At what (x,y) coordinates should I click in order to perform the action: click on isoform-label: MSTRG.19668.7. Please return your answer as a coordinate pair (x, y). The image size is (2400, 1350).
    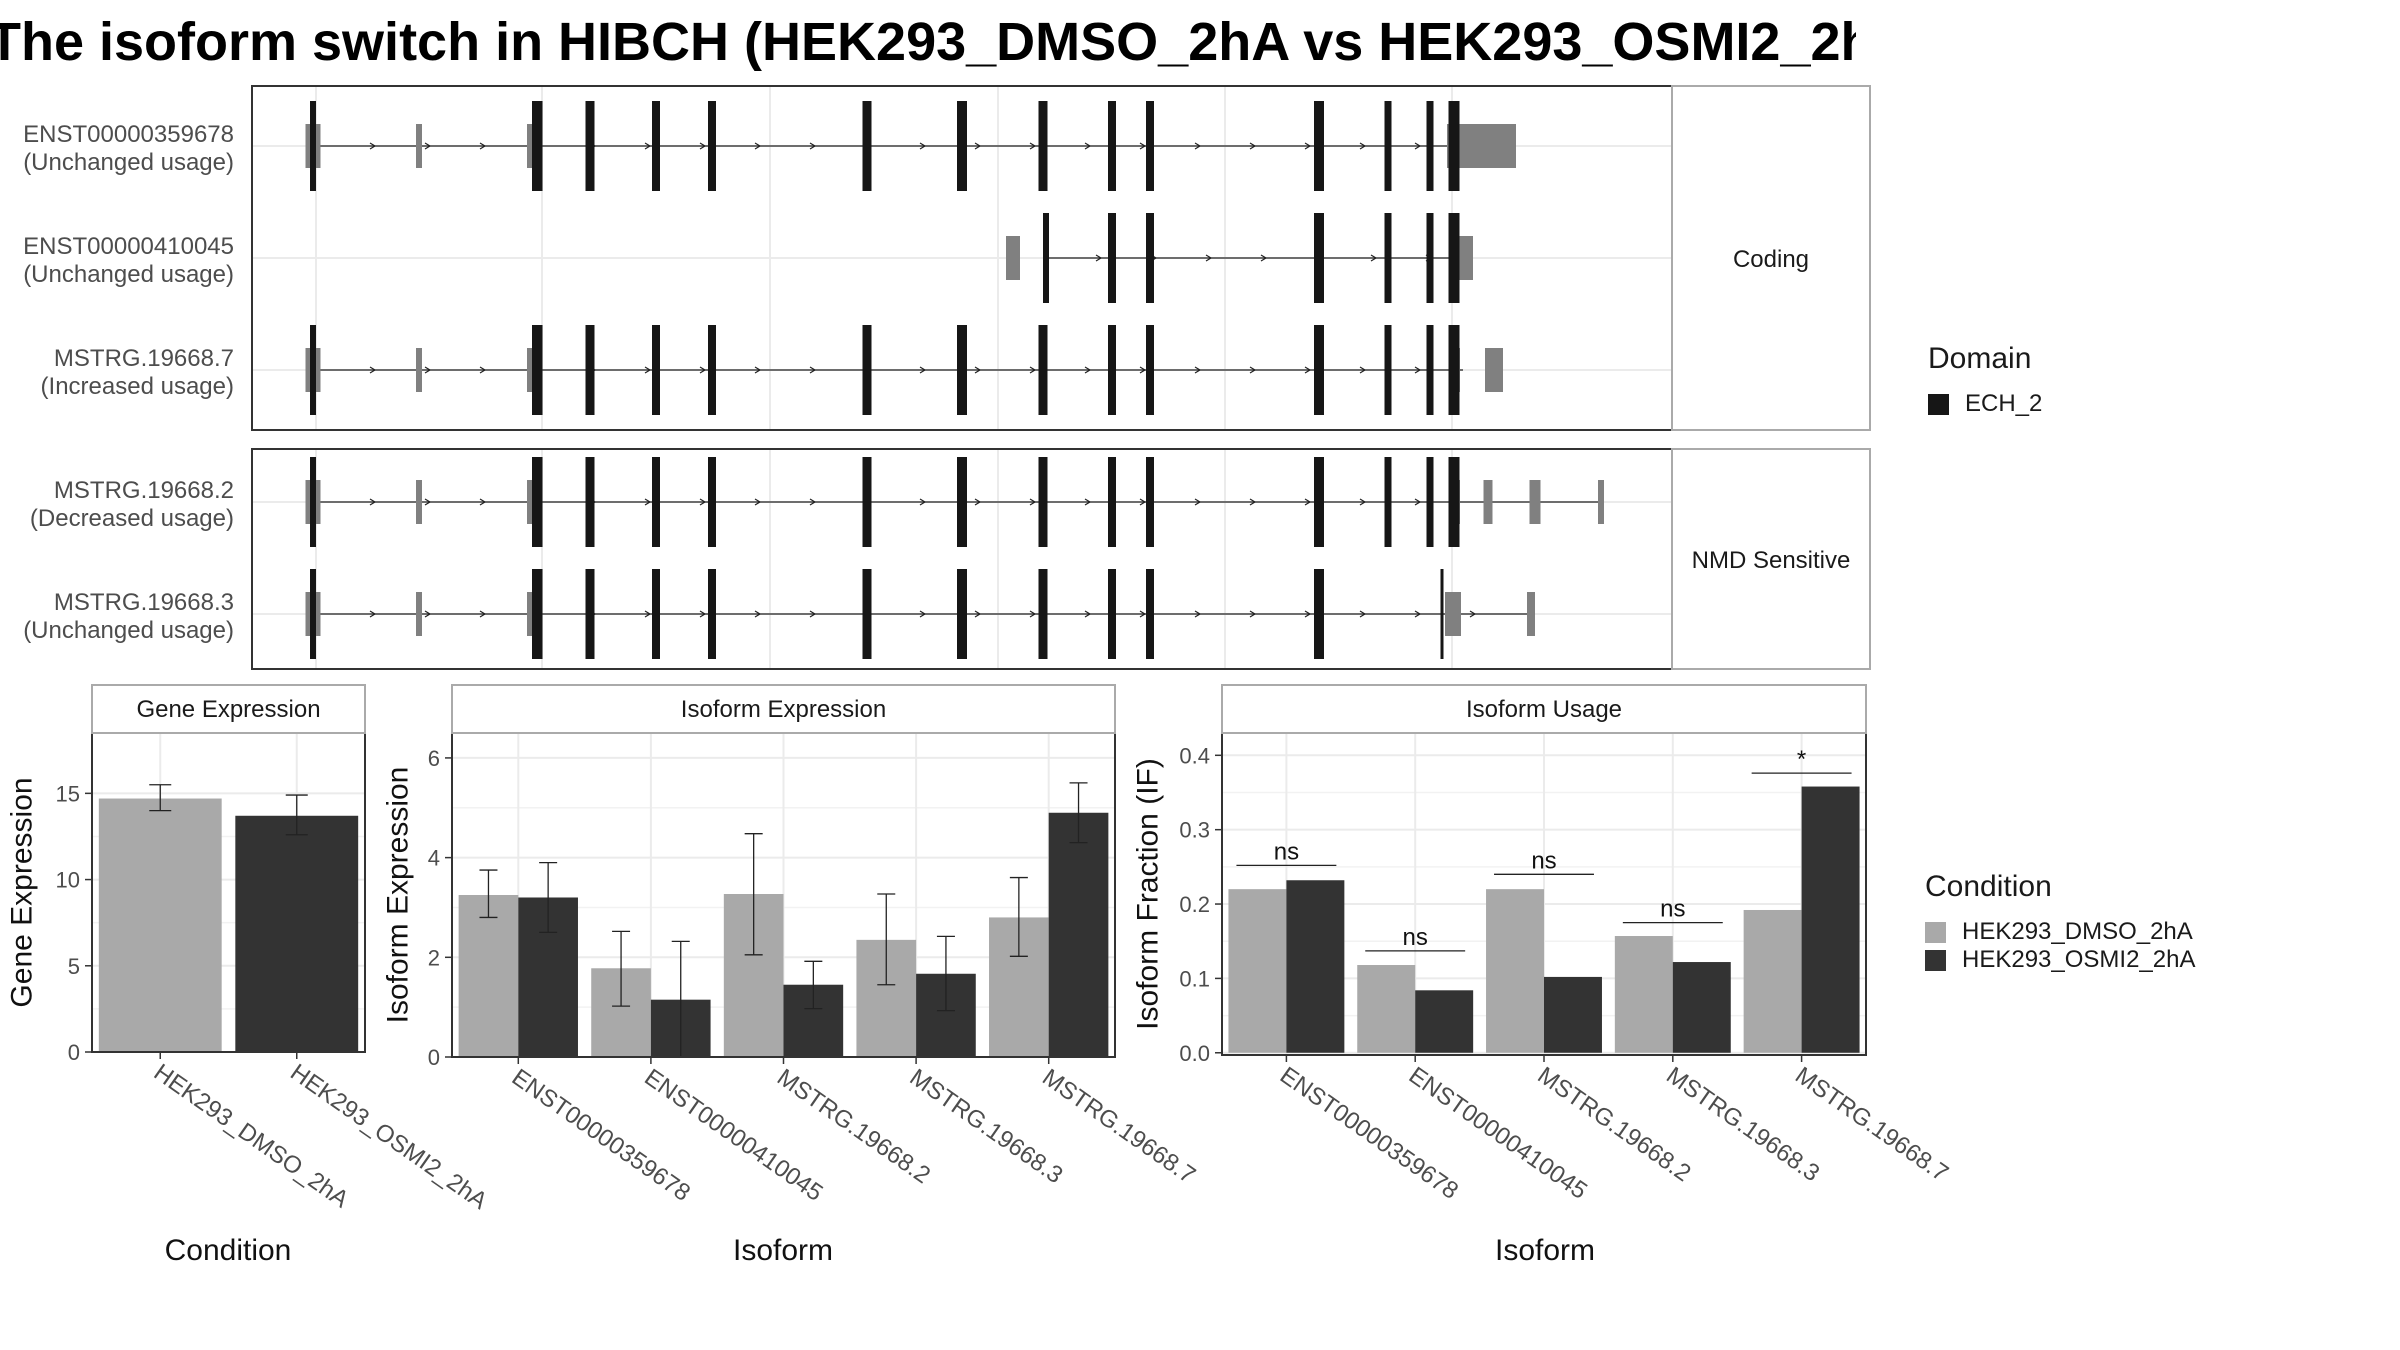
    Looking at the image, I should click on (144, 358).